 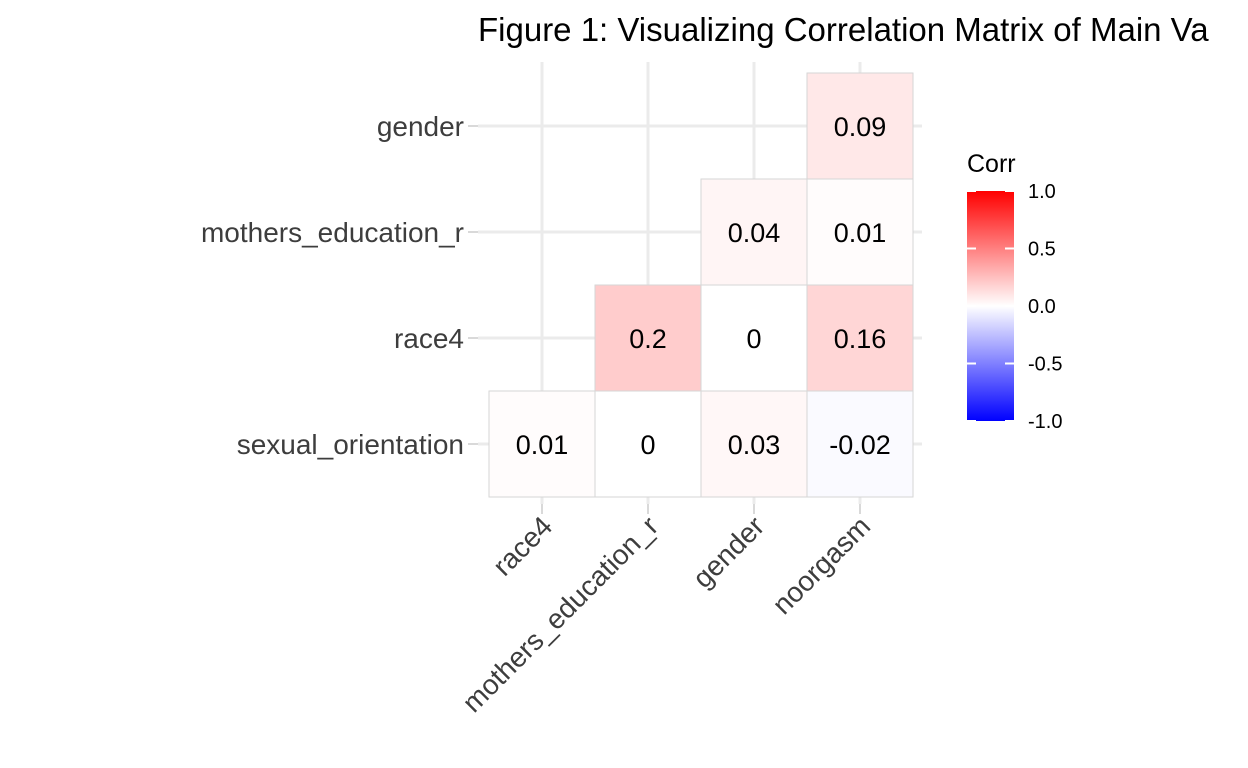 What do you see at coordinates (821, 565) in the screenshot?
I see `x-tick-label-noorgasm: noorgasm` at bounding box center [821, 565].